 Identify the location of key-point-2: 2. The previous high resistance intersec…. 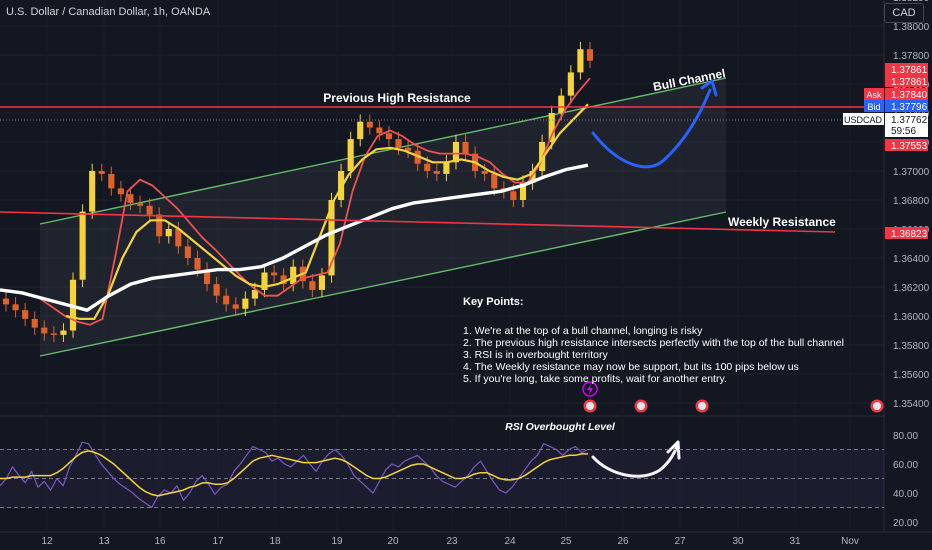
(653, 343).